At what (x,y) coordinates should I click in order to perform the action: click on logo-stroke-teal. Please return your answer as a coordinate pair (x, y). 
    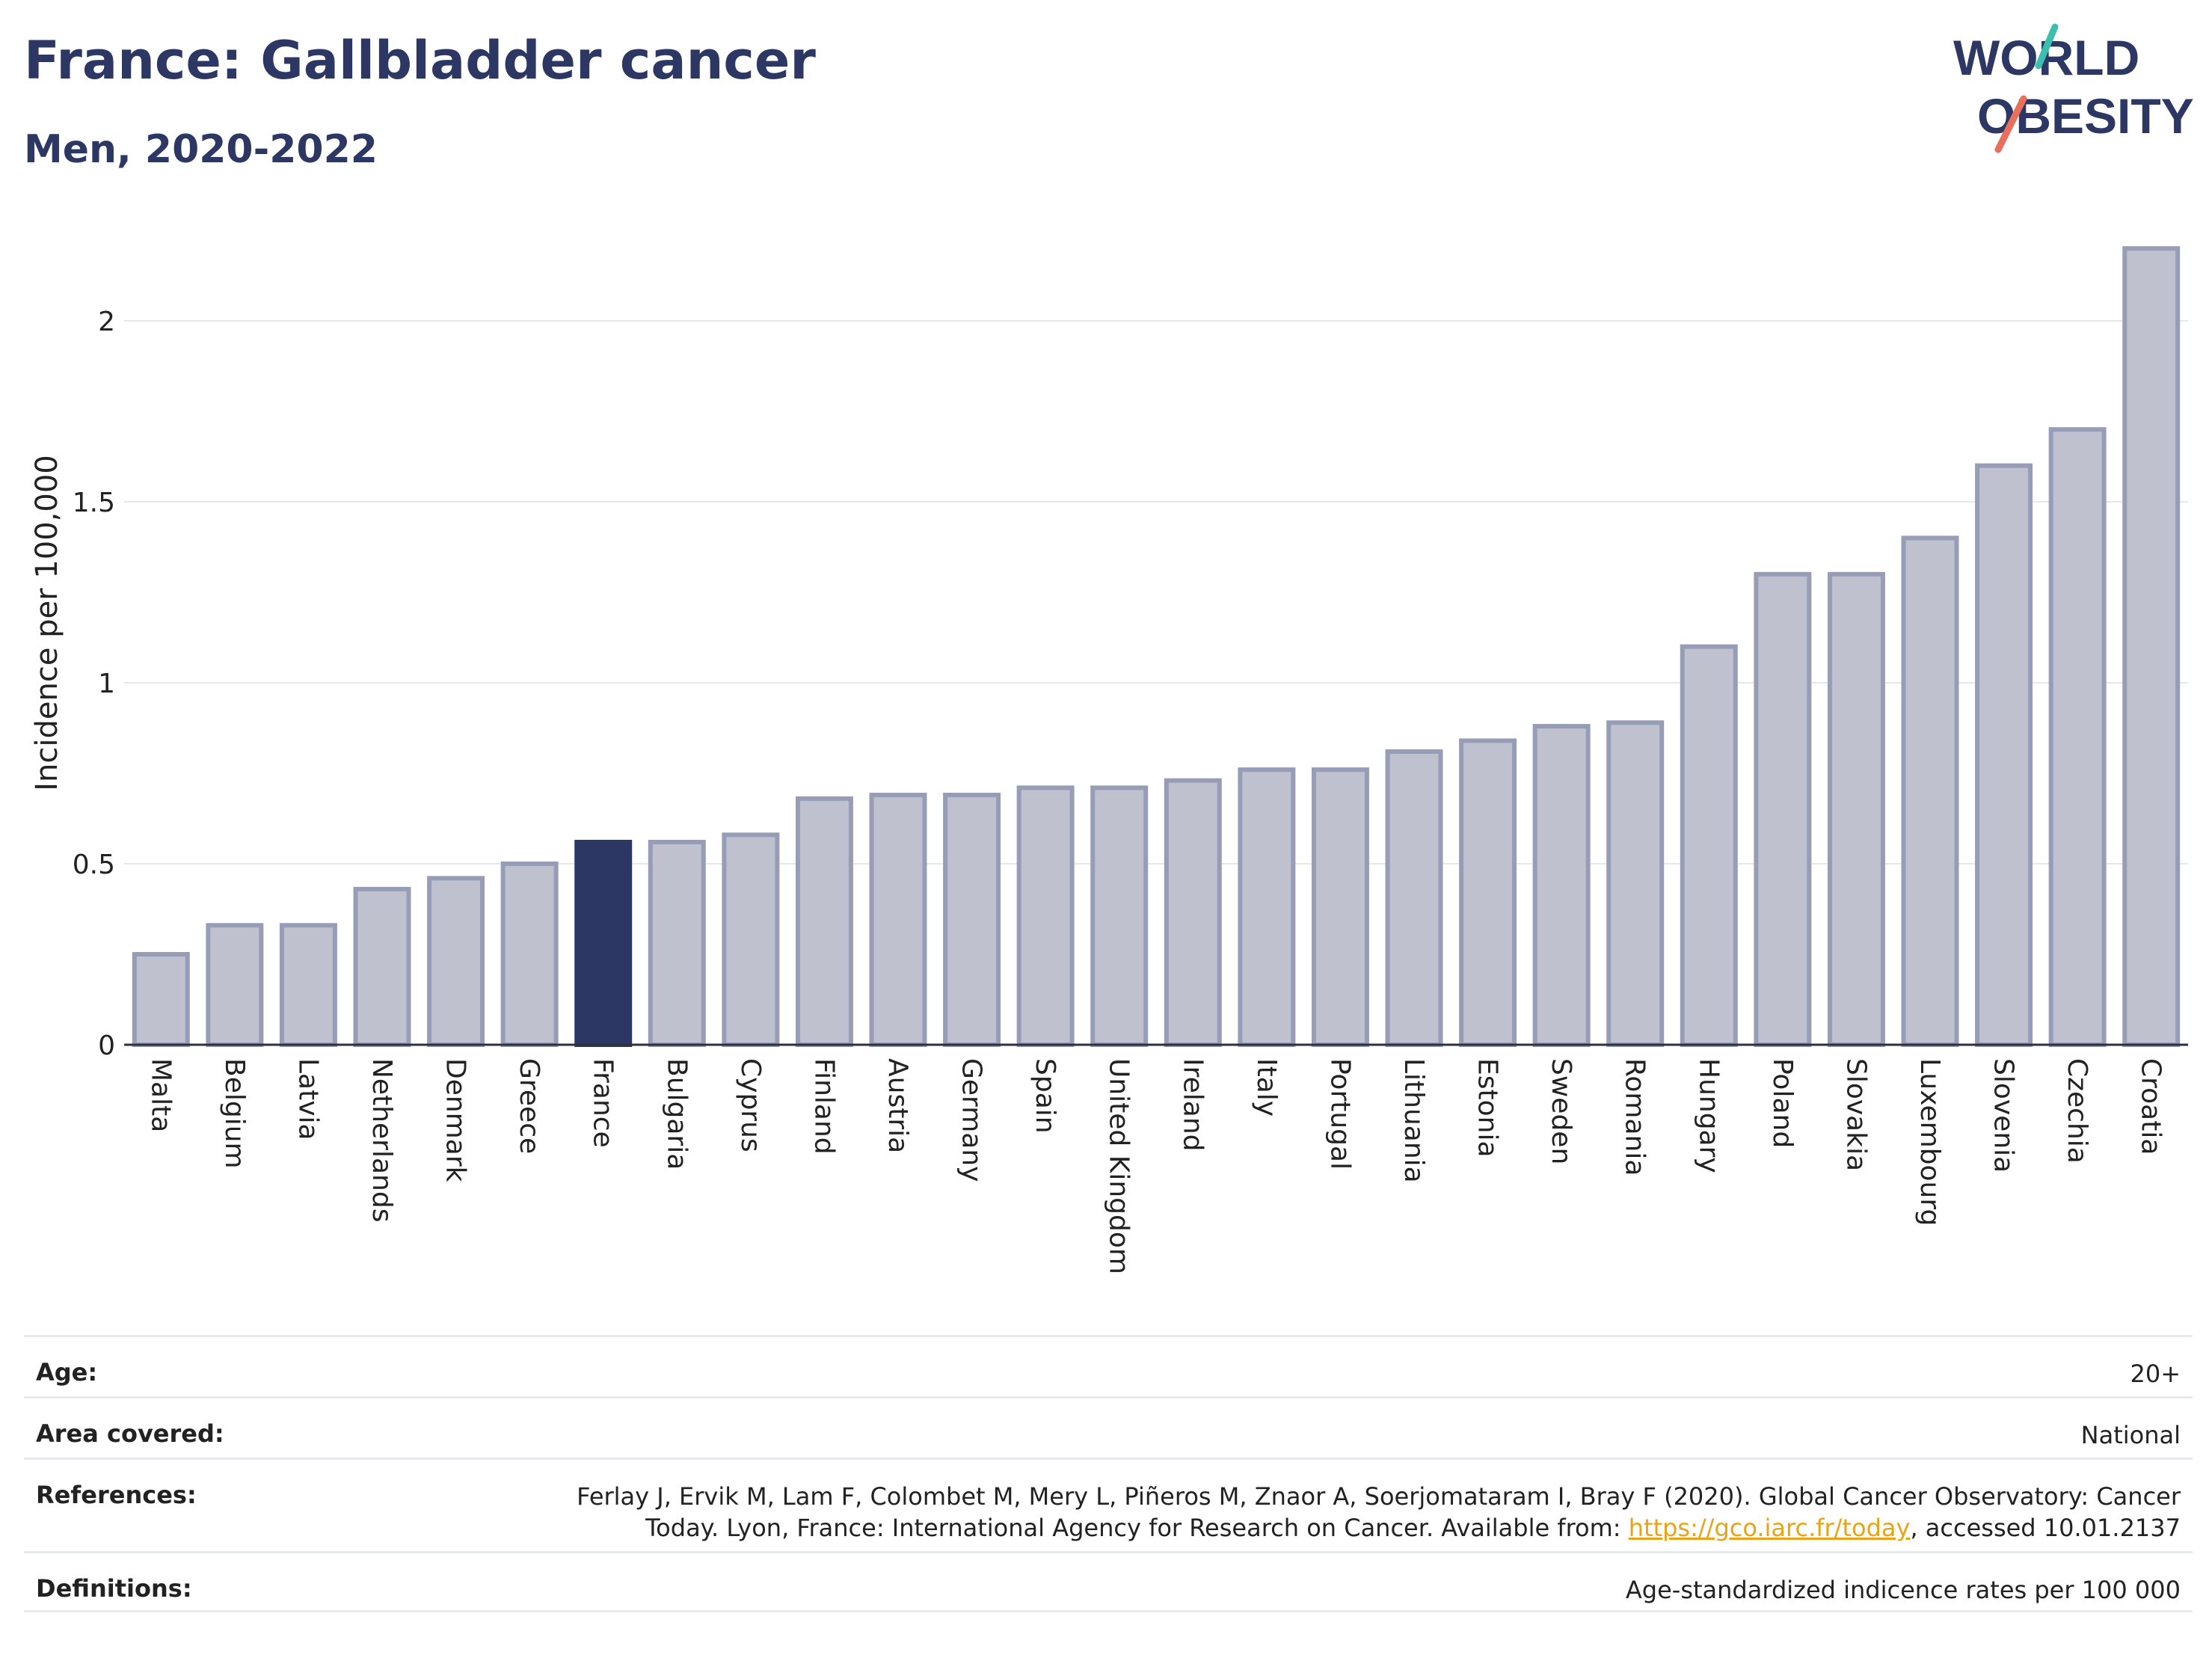
    Looking at the image, I should click on (2047, 46).